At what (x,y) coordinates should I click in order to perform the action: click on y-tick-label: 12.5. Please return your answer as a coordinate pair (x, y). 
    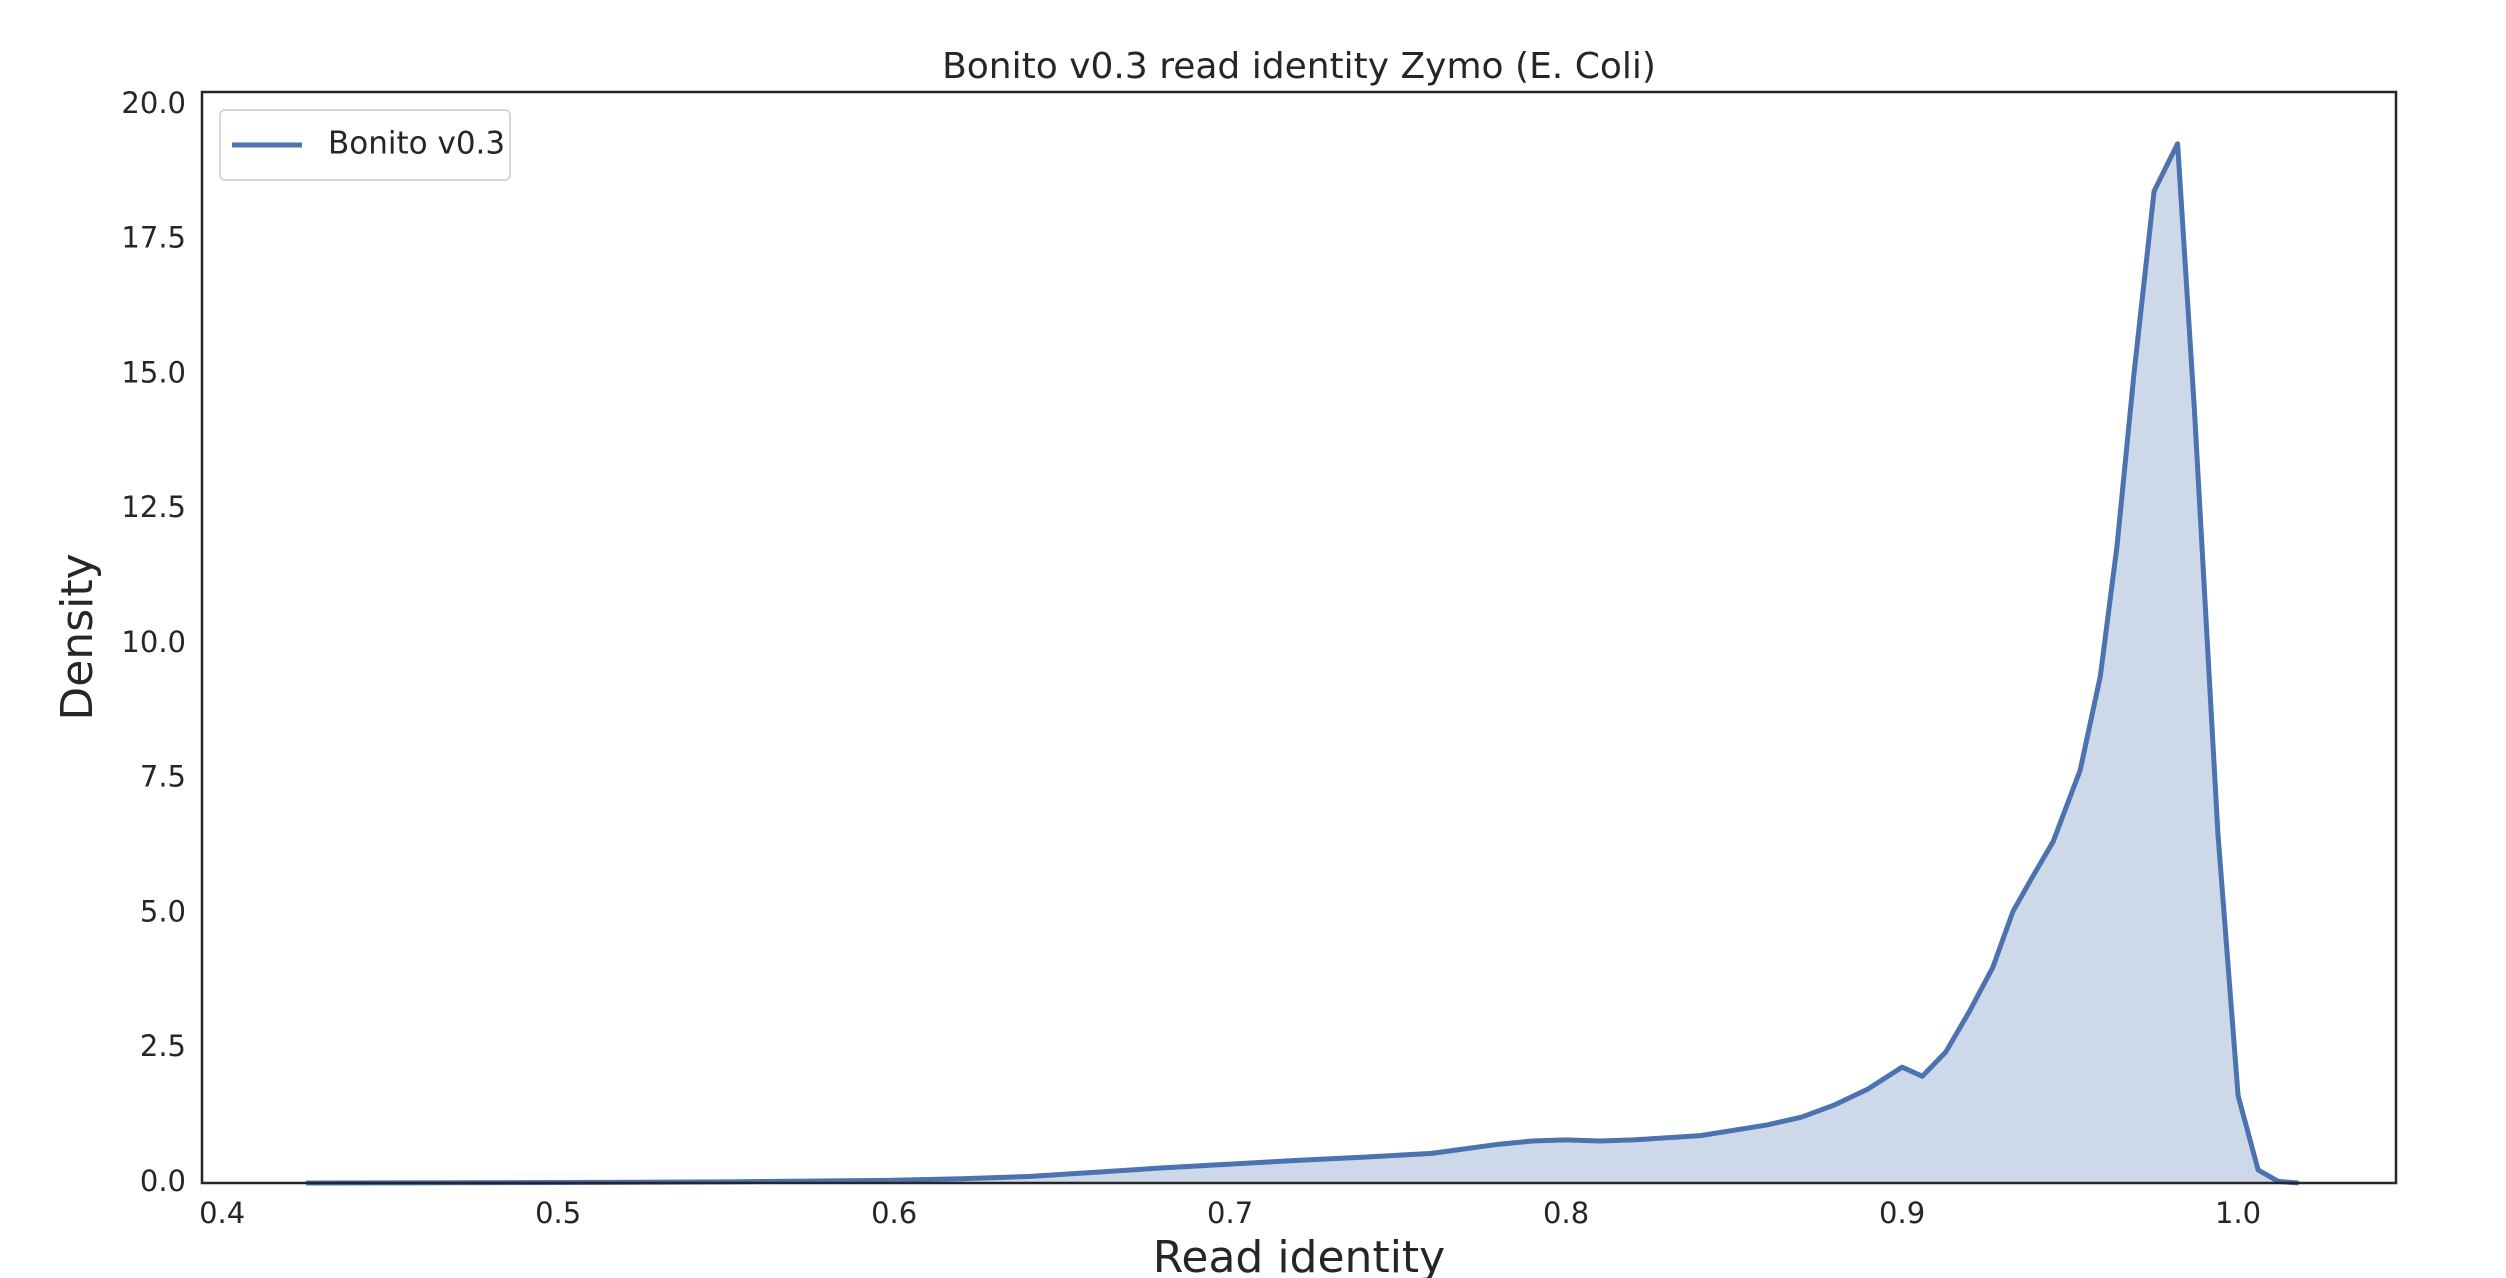
    Looking at the image, I should click on (153, 507).